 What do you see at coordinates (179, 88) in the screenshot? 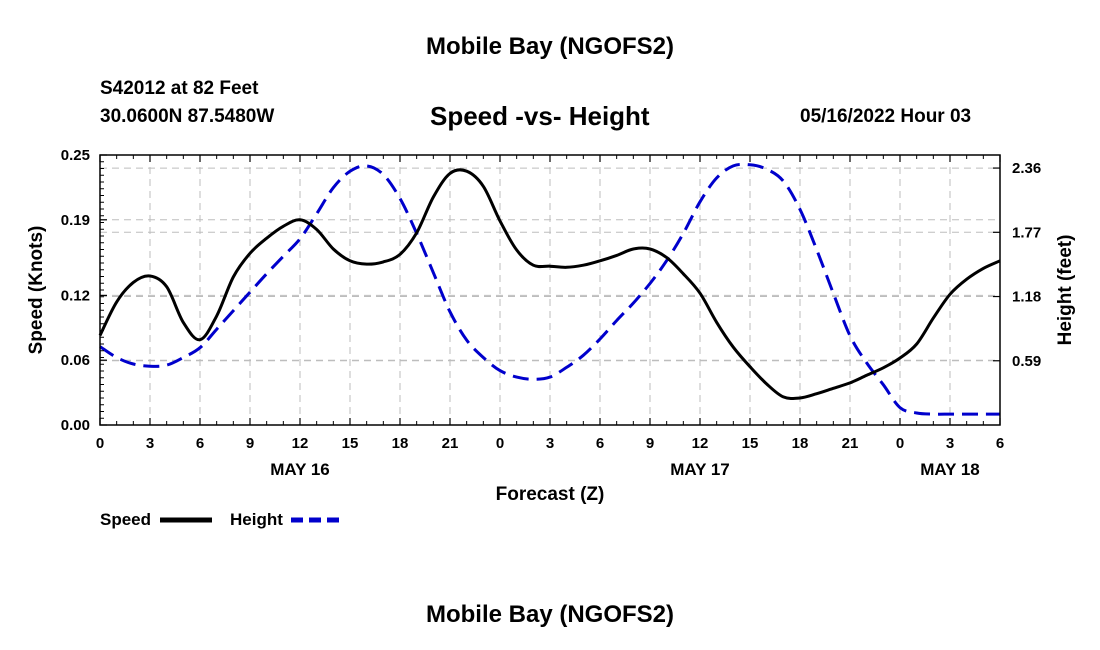
I see `station-label: S42012 at 82 Feet` at bounding box center [179, 88].